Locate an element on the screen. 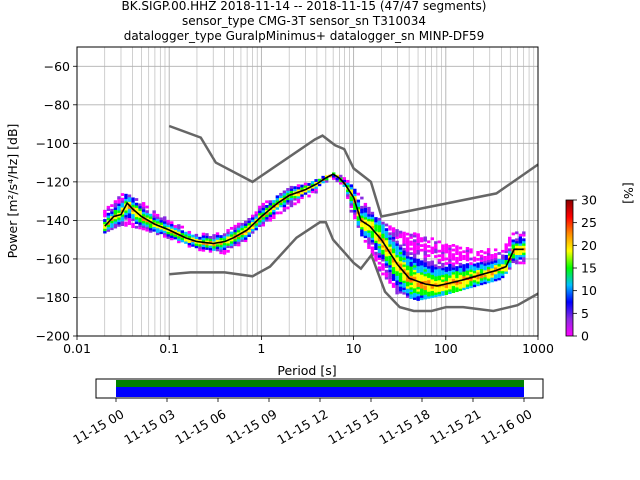 The width and height of the screenshot is (640, 480). y-tick-label: −80 is located at coordinates (57, 104).